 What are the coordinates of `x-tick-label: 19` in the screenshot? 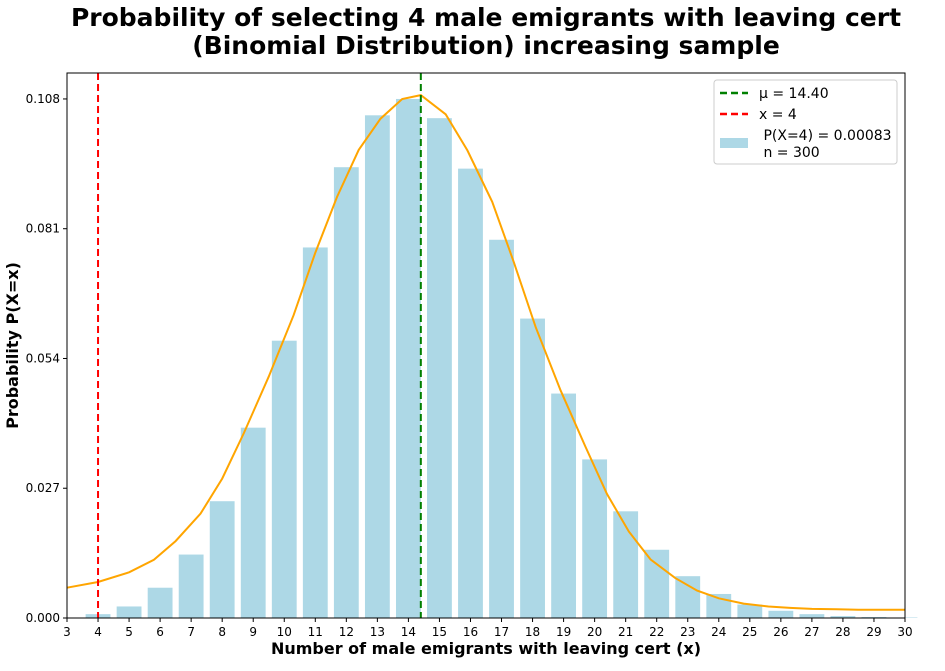 It's located at (563, 632).